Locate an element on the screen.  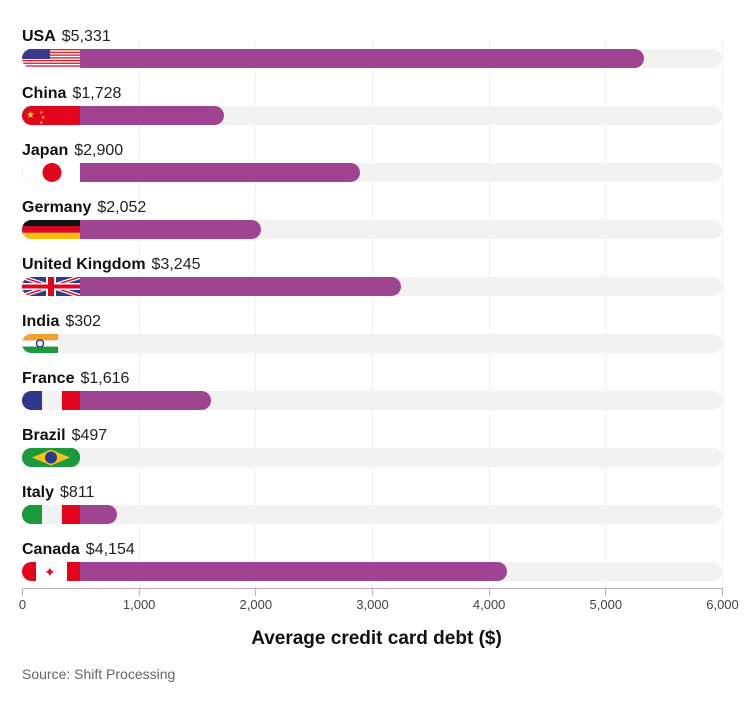
china-flag-icon: ★ ★ ★ ★ is located at coordinates (51, 115).